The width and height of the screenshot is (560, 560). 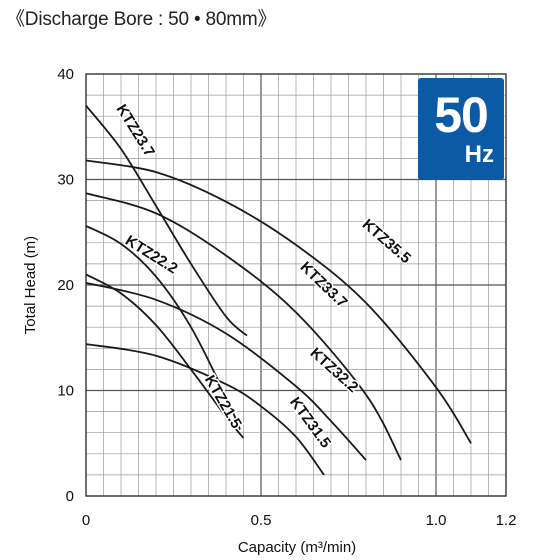 What do you see at coordinates (135, 130) in the screenshot?
I see `label-ktz23-7: KTZ23.7` at bounding box center [135, 130].